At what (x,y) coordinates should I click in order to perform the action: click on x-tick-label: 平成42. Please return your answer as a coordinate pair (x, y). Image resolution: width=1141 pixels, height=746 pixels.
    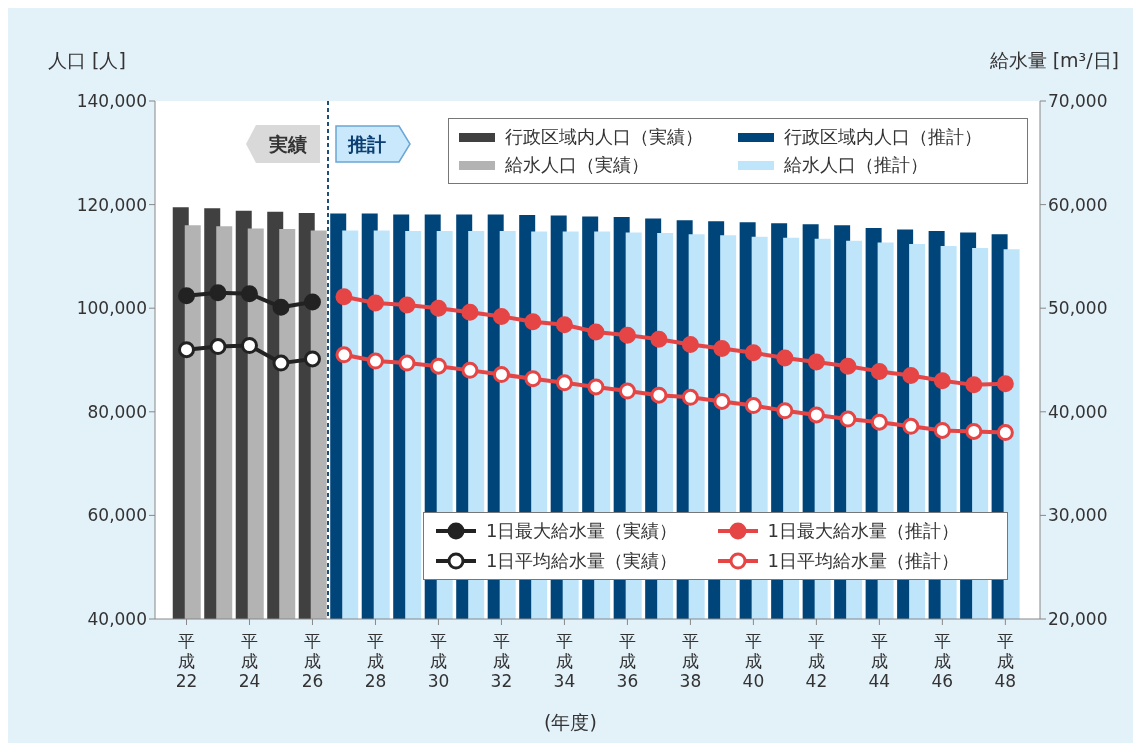
    Looking at the image, I should click on (816, 661).